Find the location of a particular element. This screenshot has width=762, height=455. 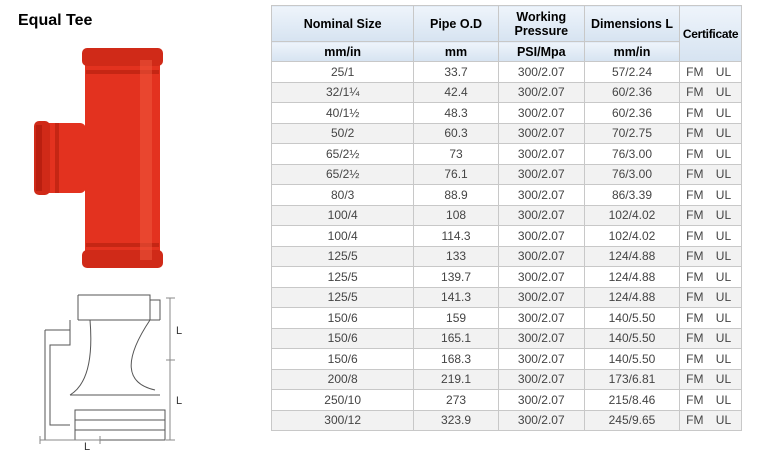

table-row: 125/5 133 300/2.07 124/4.88 FM UL is located at coordinates (506, 256).